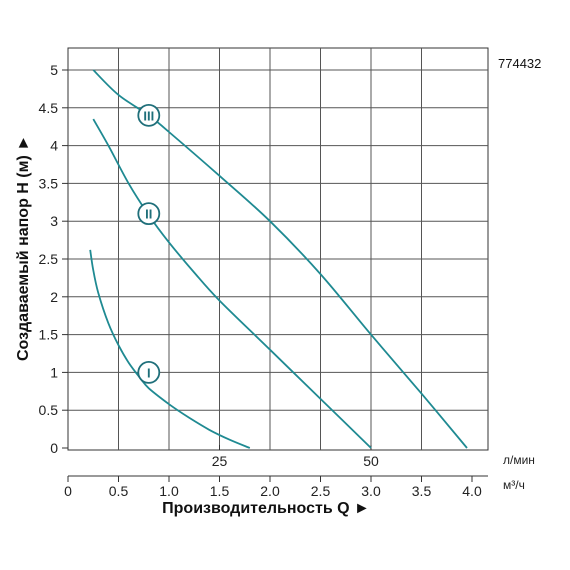 Image resolution: width=570 pixels, height=570 pixels. Describe the element at coordinates (54, 221) in the screenshot. I see `y-tick-label: 3` at that location.